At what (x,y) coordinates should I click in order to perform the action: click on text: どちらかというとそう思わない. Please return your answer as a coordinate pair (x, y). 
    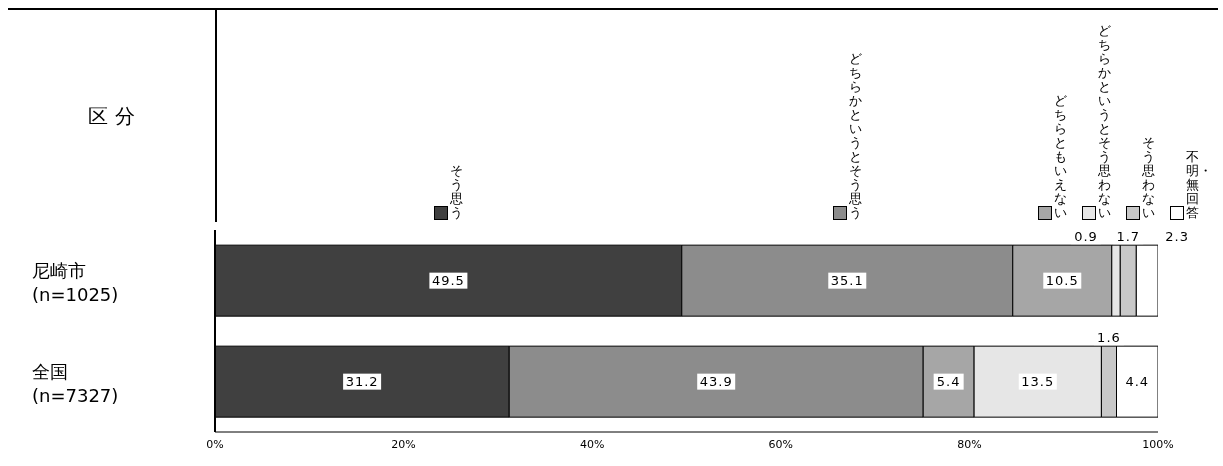
    Looking at the image, I should click on (1104, 121).